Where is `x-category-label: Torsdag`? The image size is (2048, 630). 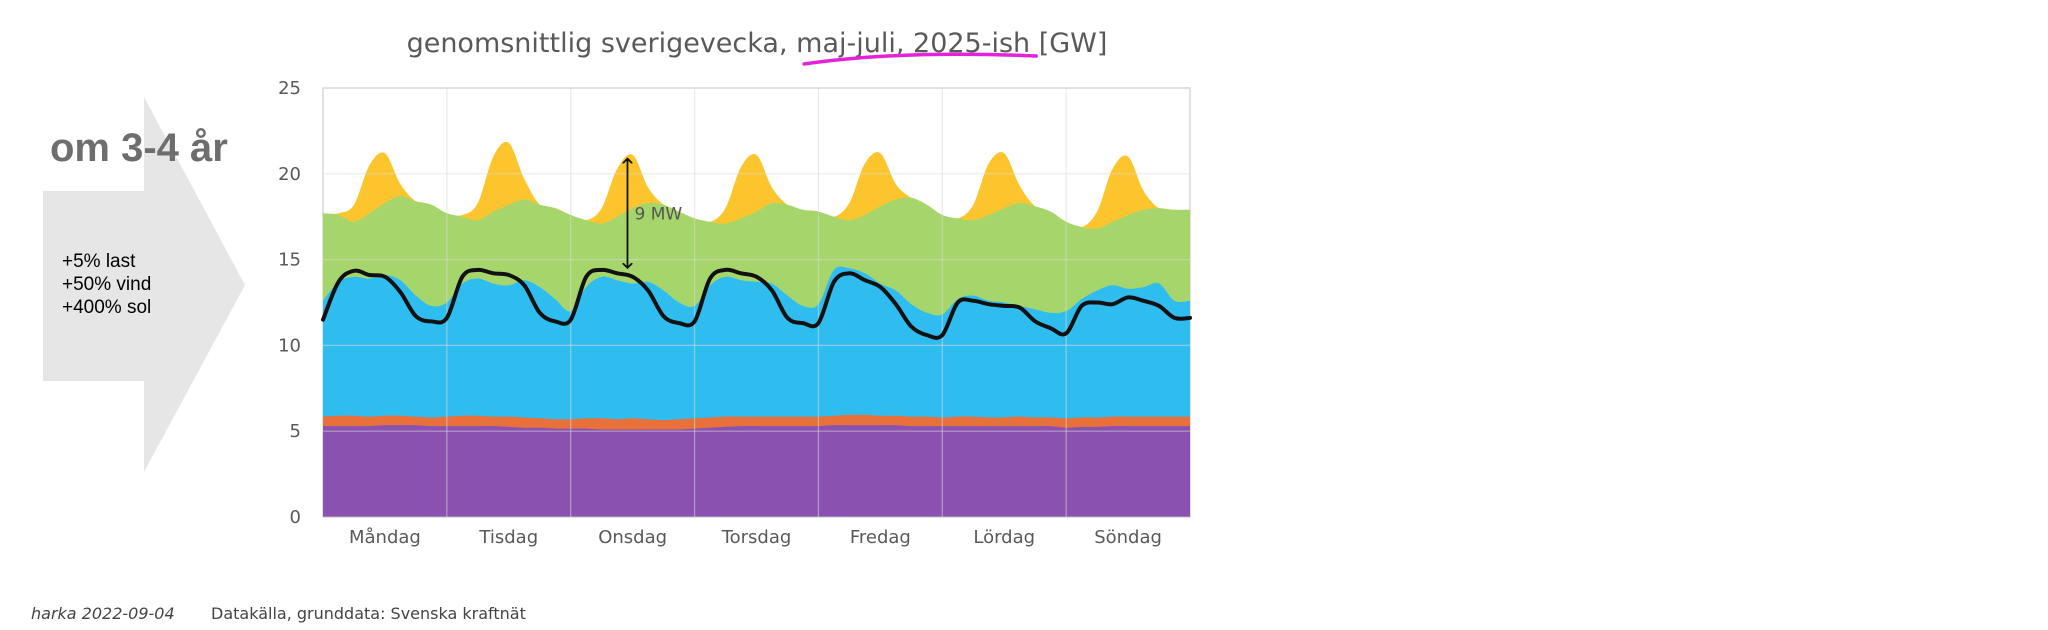
x-category-label: Torsdag is located at coordinates (756, 537).